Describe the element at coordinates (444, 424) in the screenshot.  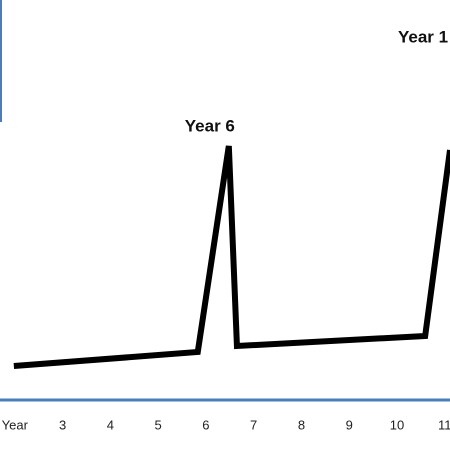
I see `x-tick-label: 11` at that location.